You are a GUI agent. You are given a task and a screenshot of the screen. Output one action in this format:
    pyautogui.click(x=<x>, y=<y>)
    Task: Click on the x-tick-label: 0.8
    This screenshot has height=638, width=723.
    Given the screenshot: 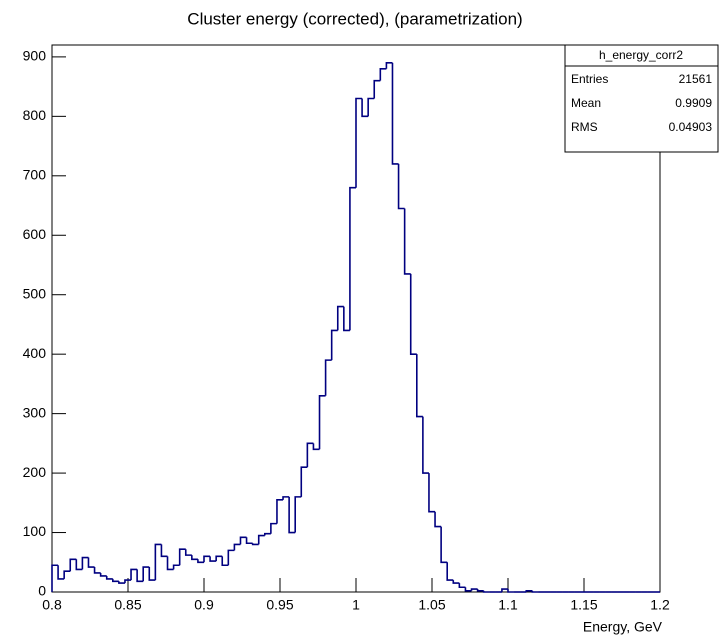 What is the action you would take?
    pyautogui.click(x=52, y=605)
    